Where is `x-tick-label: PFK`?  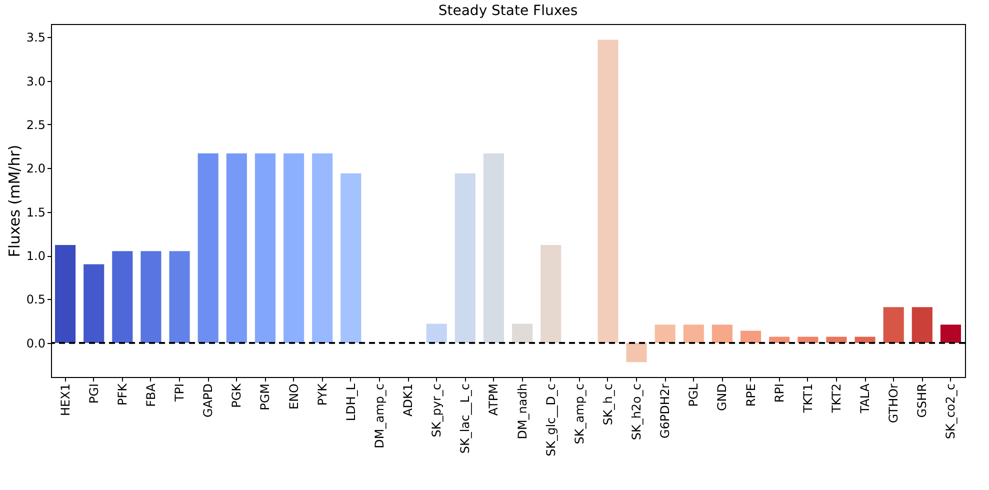 x-tick-label: PFK is located at coordinates (122, 394).